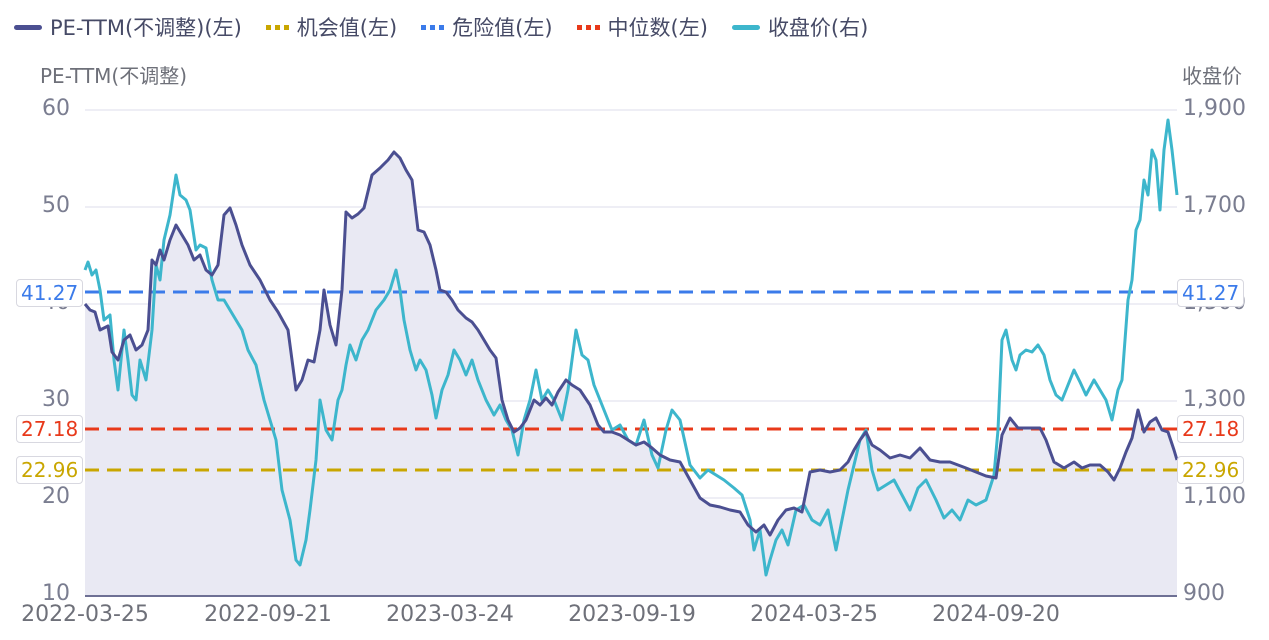 This screenshot has width=1269, height=640. Describe the element at coordinates (1214, 205) in the screenshot. I see `right-tick: 1,700` at that location.